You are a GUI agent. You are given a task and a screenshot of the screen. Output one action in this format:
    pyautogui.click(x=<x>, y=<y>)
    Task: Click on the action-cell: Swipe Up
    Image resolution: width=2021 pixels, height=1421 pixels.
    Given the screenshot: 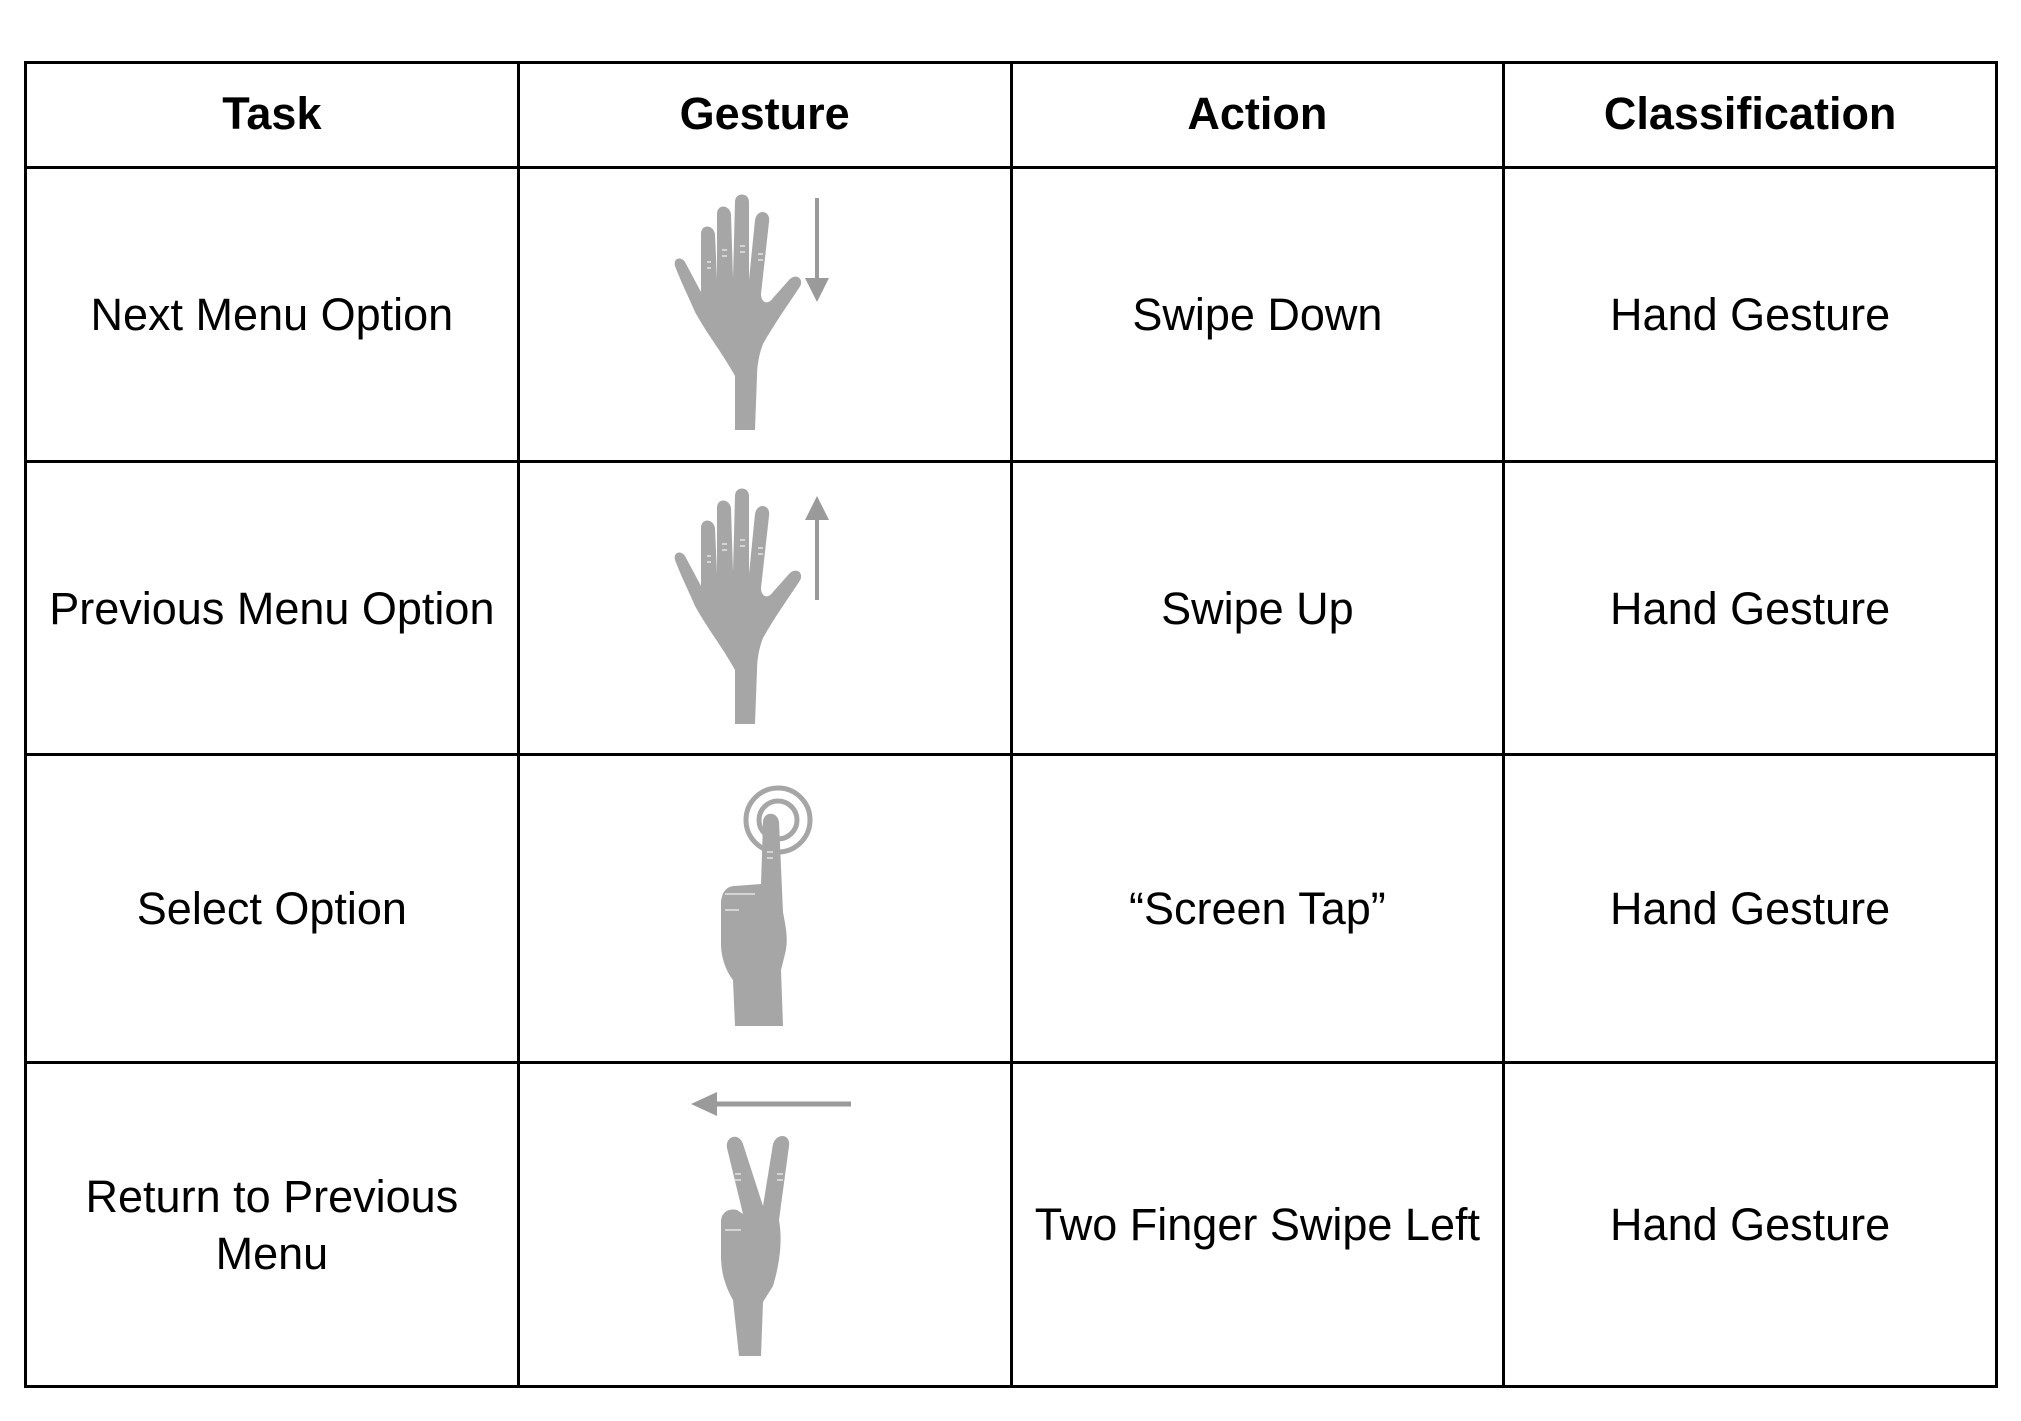 What is the action you would take?
    pyautogui.click(x=1257, y=608)
    